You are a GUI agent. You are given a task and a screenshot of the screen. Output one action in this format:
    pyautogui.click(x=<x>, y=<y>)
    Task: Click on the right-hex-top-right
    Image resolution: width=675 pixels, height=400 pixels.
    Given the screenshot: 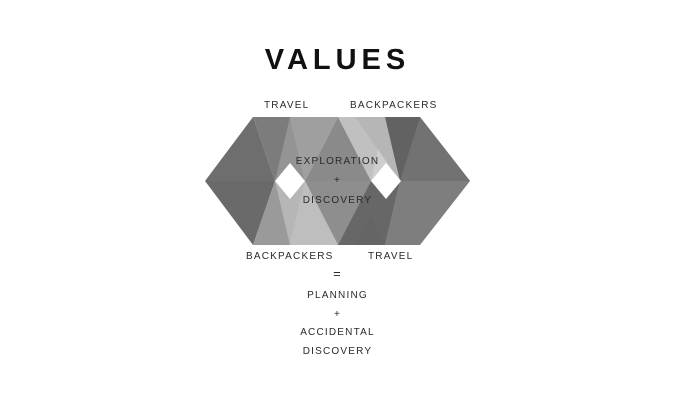 What is the action you would take?
    pyautogui.click(x=435, y=149)
    